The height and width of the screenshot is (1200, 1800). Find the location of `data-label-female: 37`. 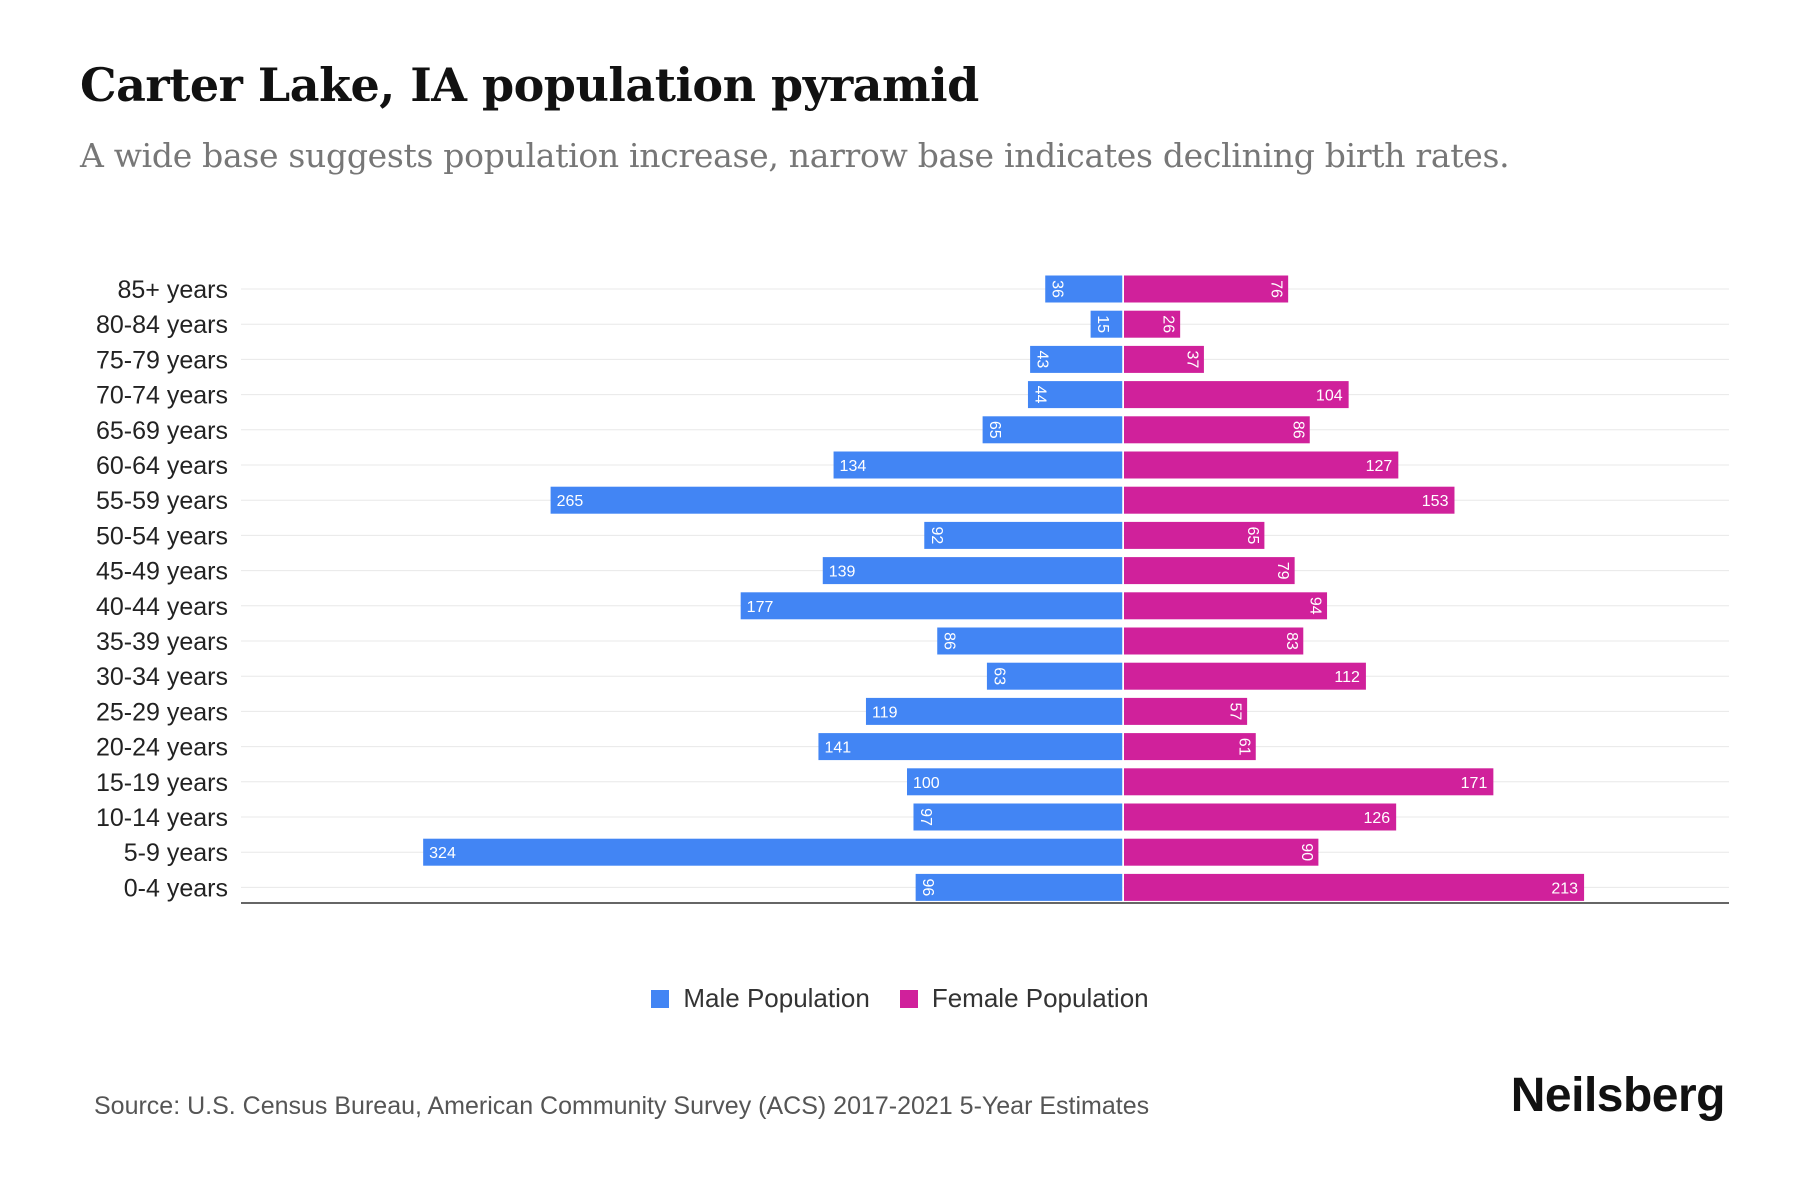

data-label-female: 37 is located at coordinates (1191, 360).